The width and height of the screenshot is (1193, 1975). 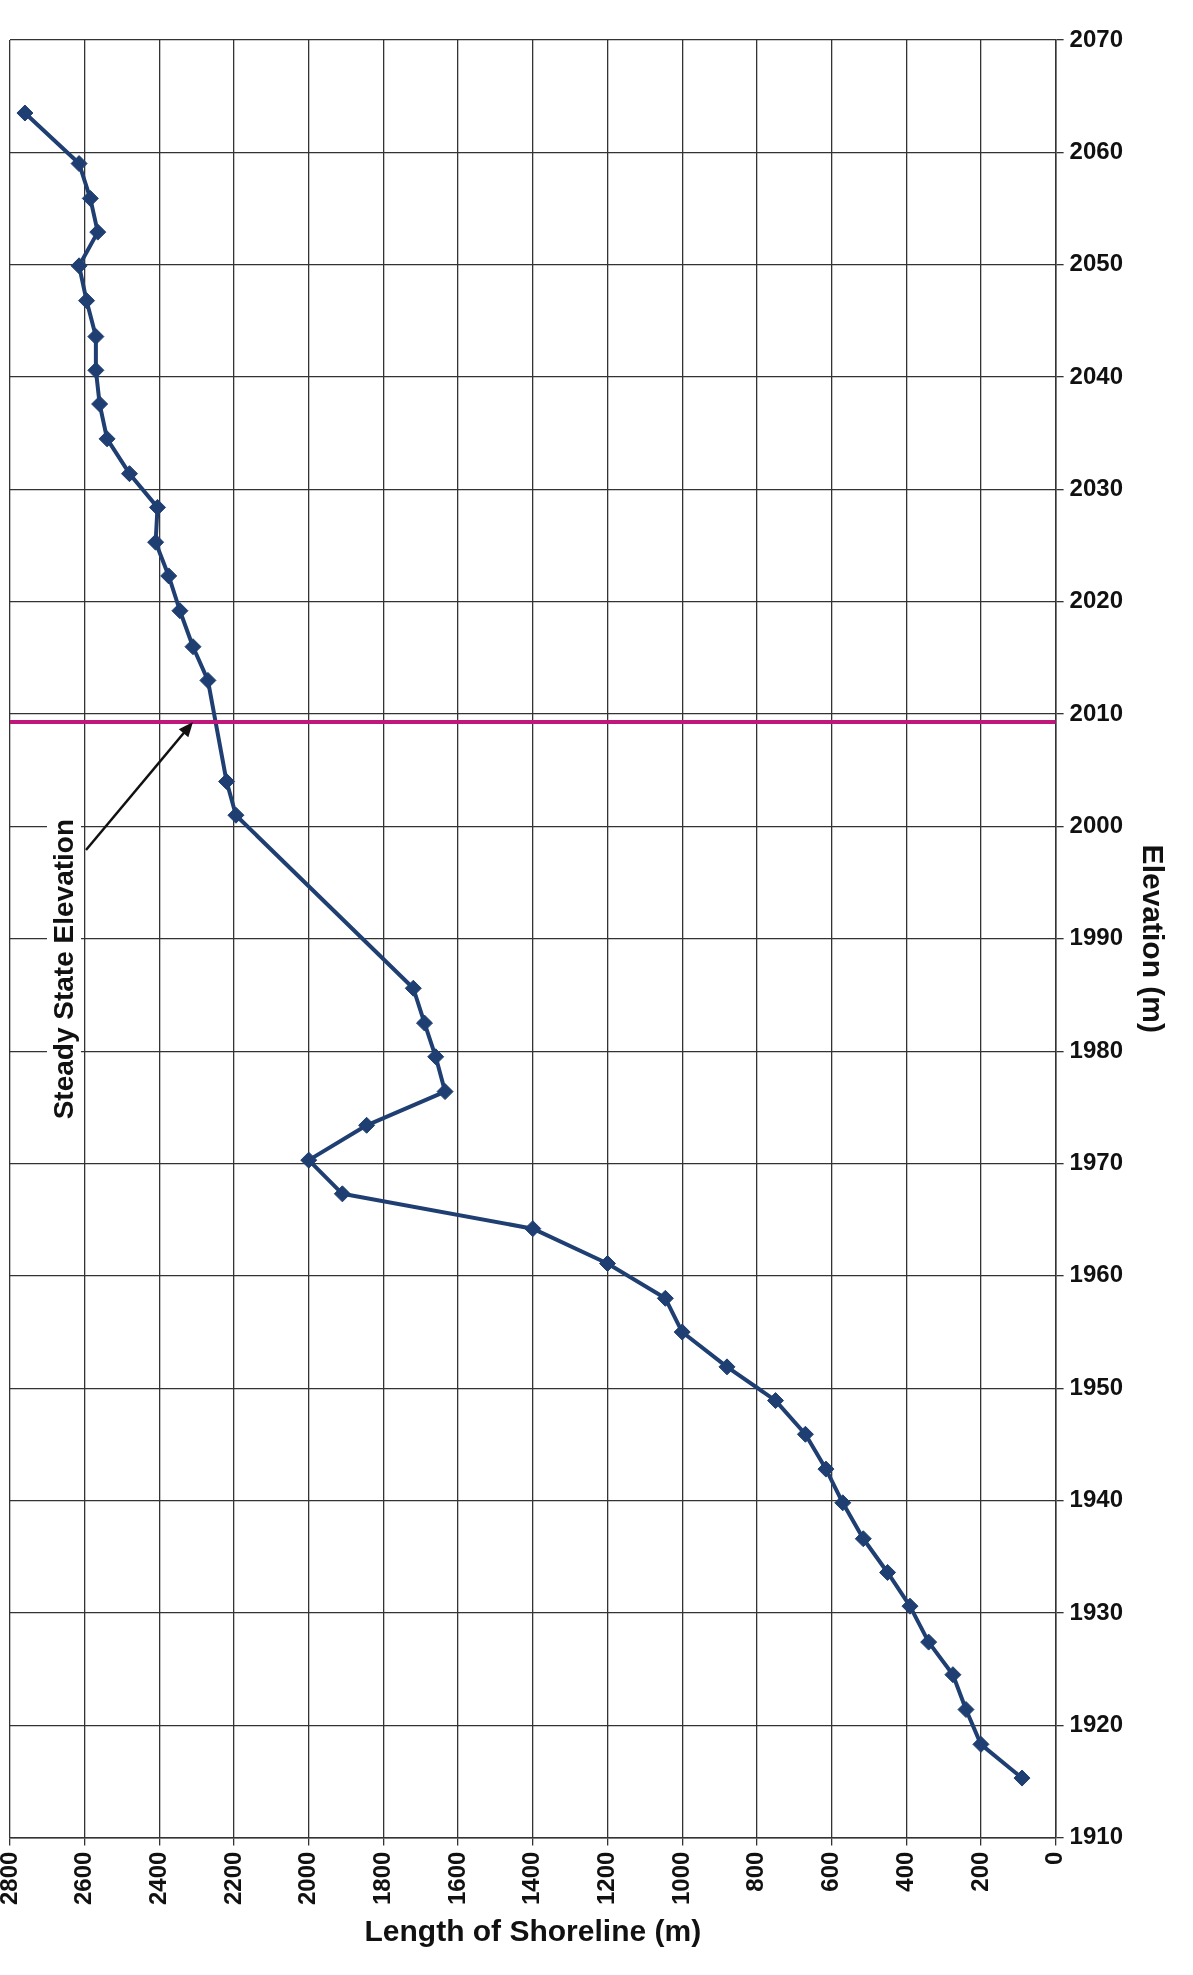 I want to click on x-tick-label: 2200, so click(x=232, y=1878).